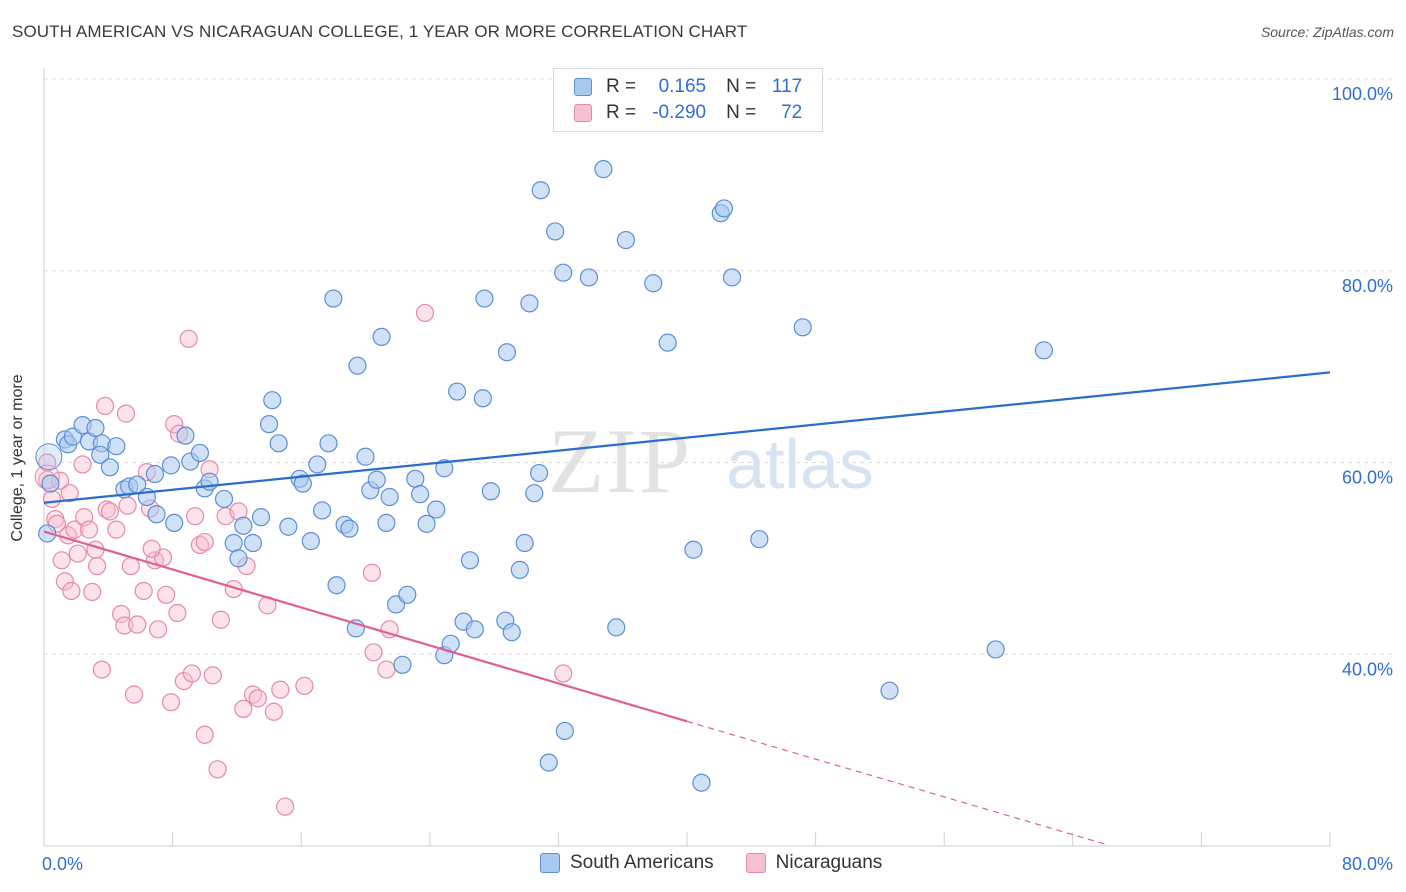  I want to click on watermark-atlas: atlas, so click(800, 464).